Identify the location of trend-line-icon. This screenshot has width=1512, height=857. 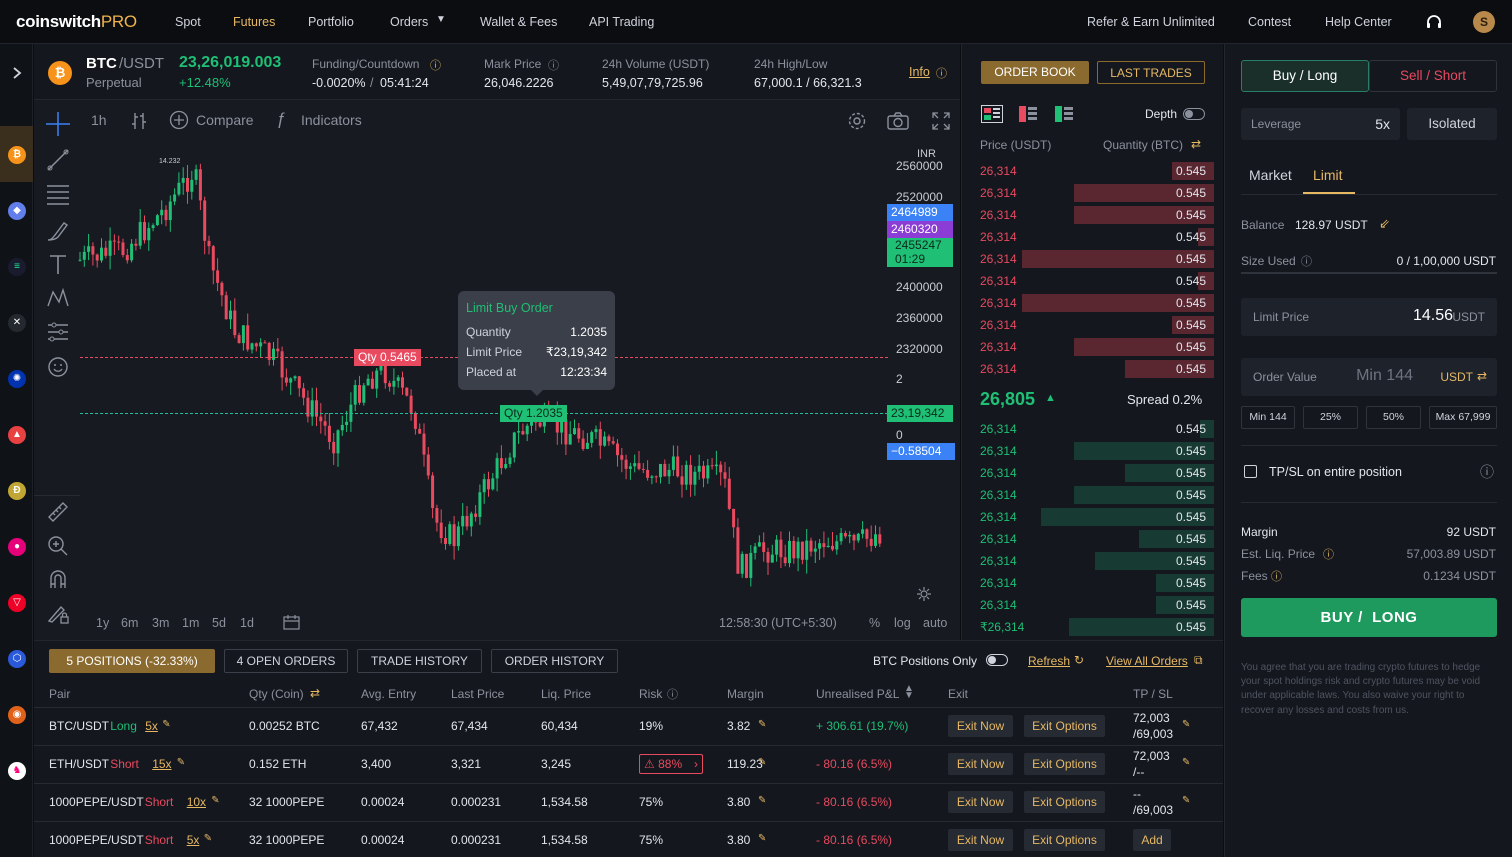
(58, 160).